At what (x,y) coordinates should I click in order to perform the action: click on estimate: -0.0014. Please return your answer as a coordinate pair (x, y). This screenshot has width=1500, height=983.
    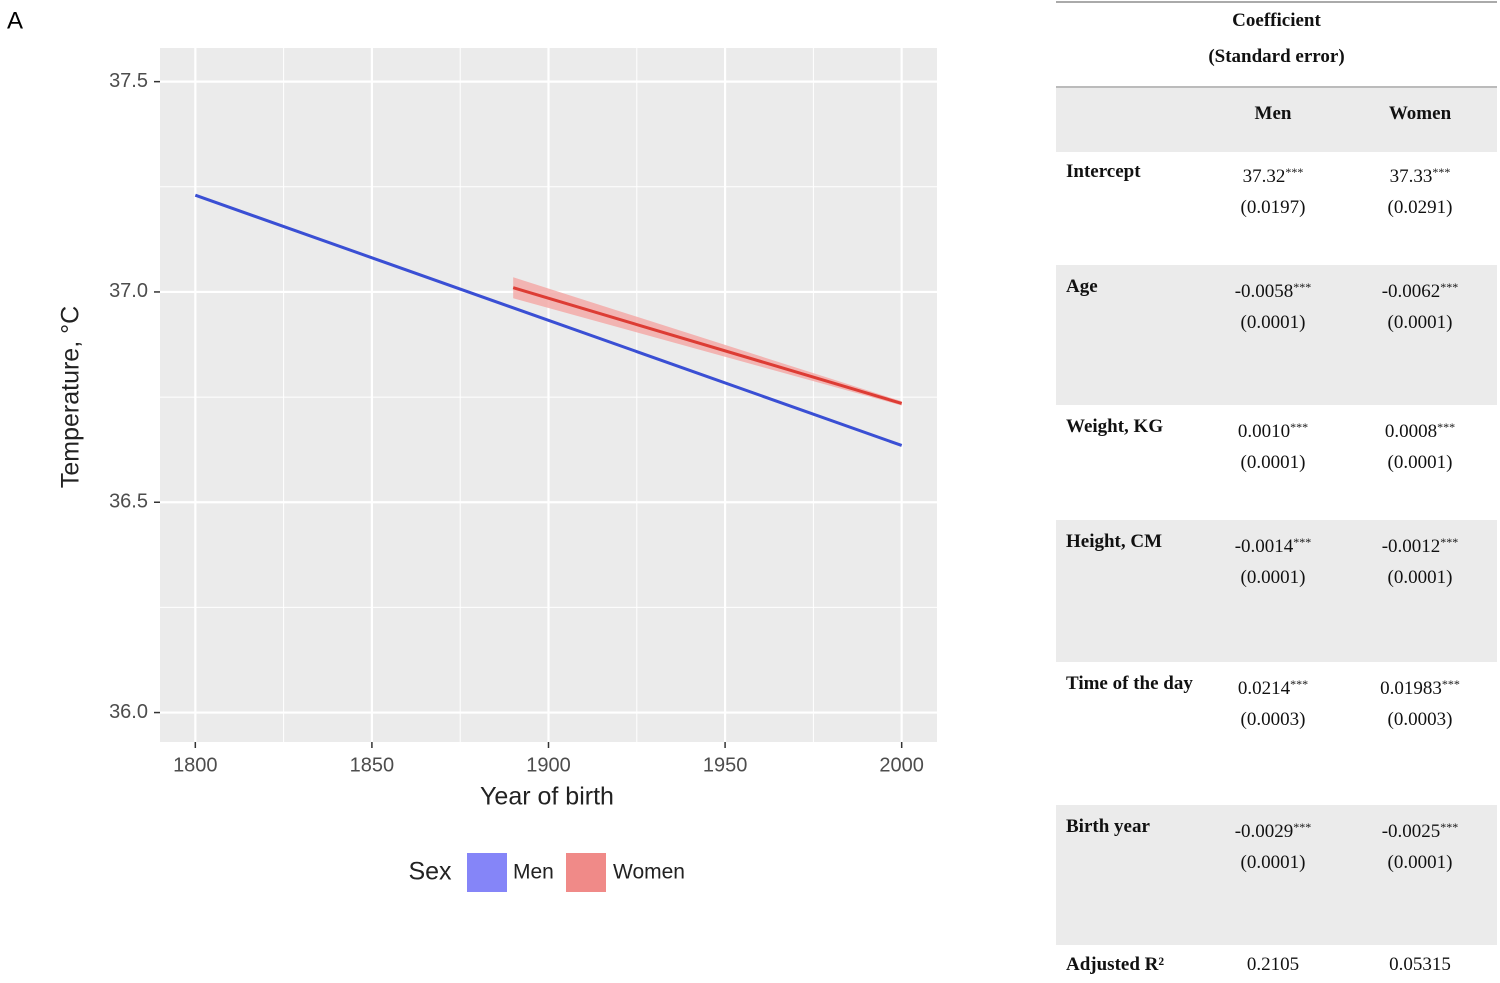
    Looking at the image, I should click on (1264, 546).